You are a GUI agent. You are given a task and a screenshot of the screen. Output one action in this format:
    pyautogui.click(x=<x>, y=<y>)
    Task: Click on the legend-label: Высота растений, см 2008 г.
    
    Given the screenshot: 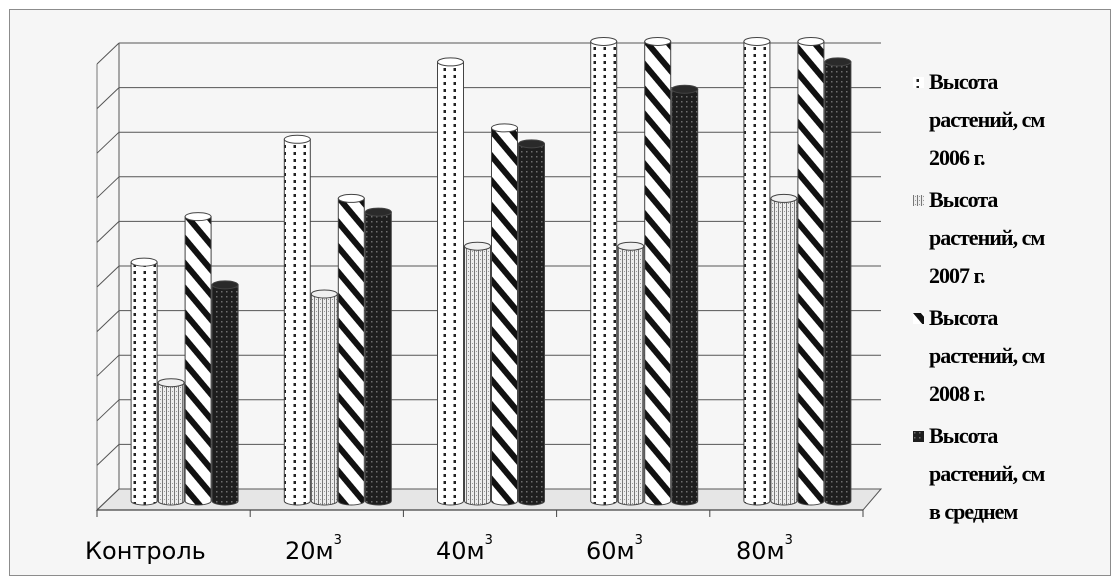 What is the action you would take?
    pyautogui.click(x=1019, y=356)
    